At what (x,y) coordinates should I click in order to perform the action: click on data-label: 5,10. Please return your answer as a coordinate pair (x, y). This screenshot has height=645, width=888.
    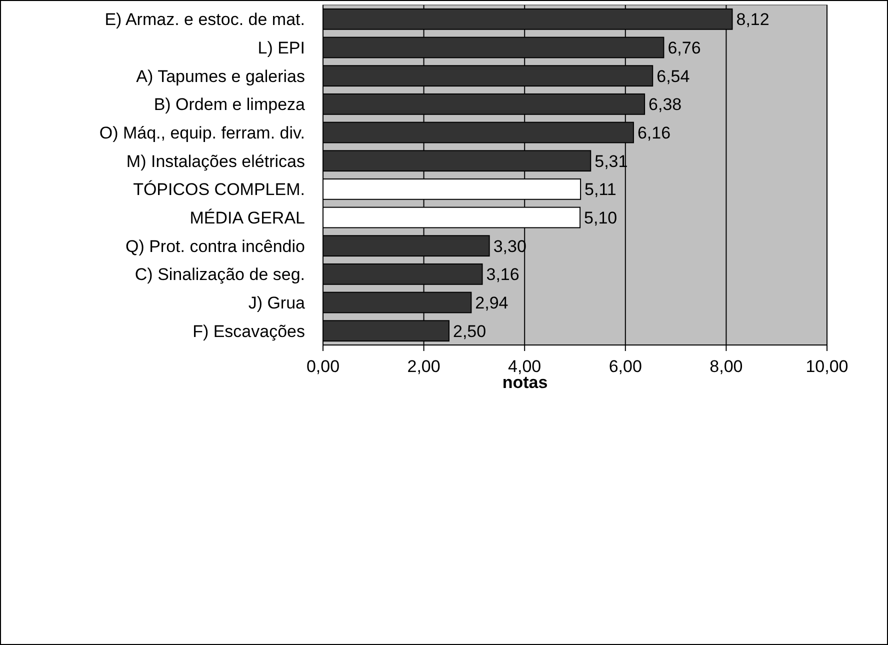
    Looking at the image, I should click on (601, 218).